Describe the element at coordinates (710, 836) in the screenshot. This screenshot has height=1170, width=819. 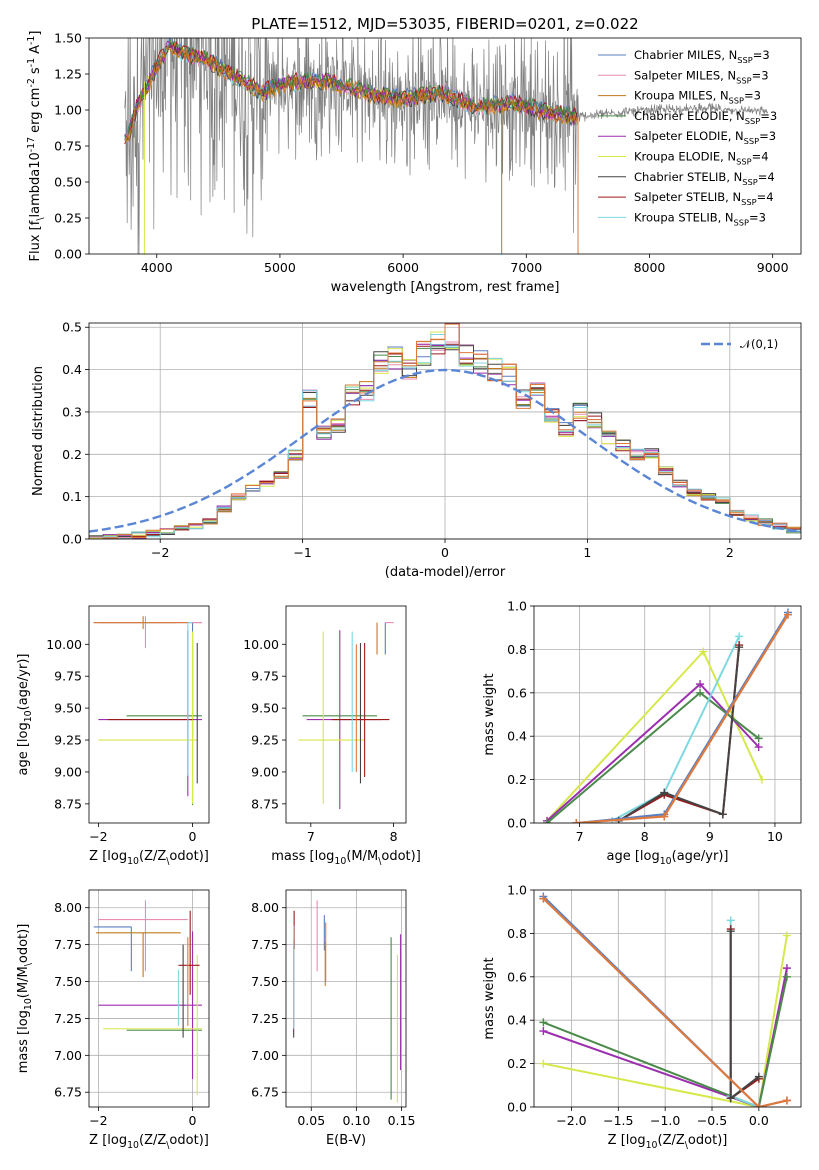
I see `x-tick-label: 9` at that location.